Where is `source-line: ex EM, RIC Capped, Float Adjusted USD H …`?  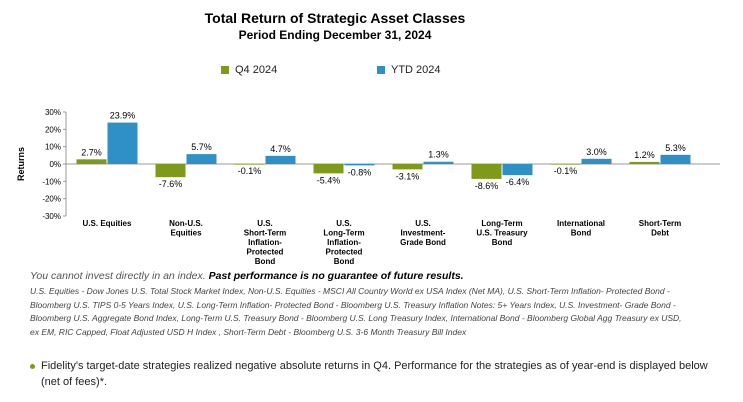 source-line: ex EM, RIC Capped, Float Adjusted USD H … is located at coordinates (248, 331).